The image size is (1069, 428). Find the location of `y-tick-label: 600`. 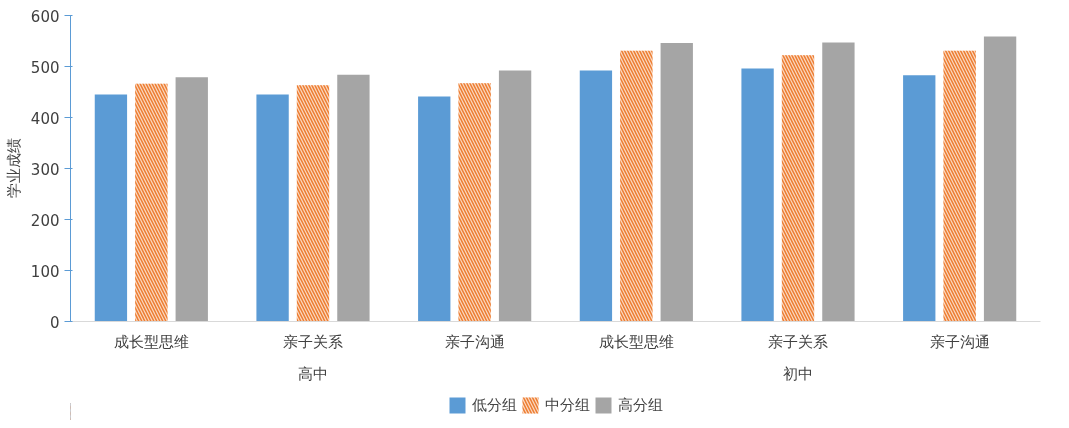

y-tick-label: 600 is located at coordinates (45, 16).